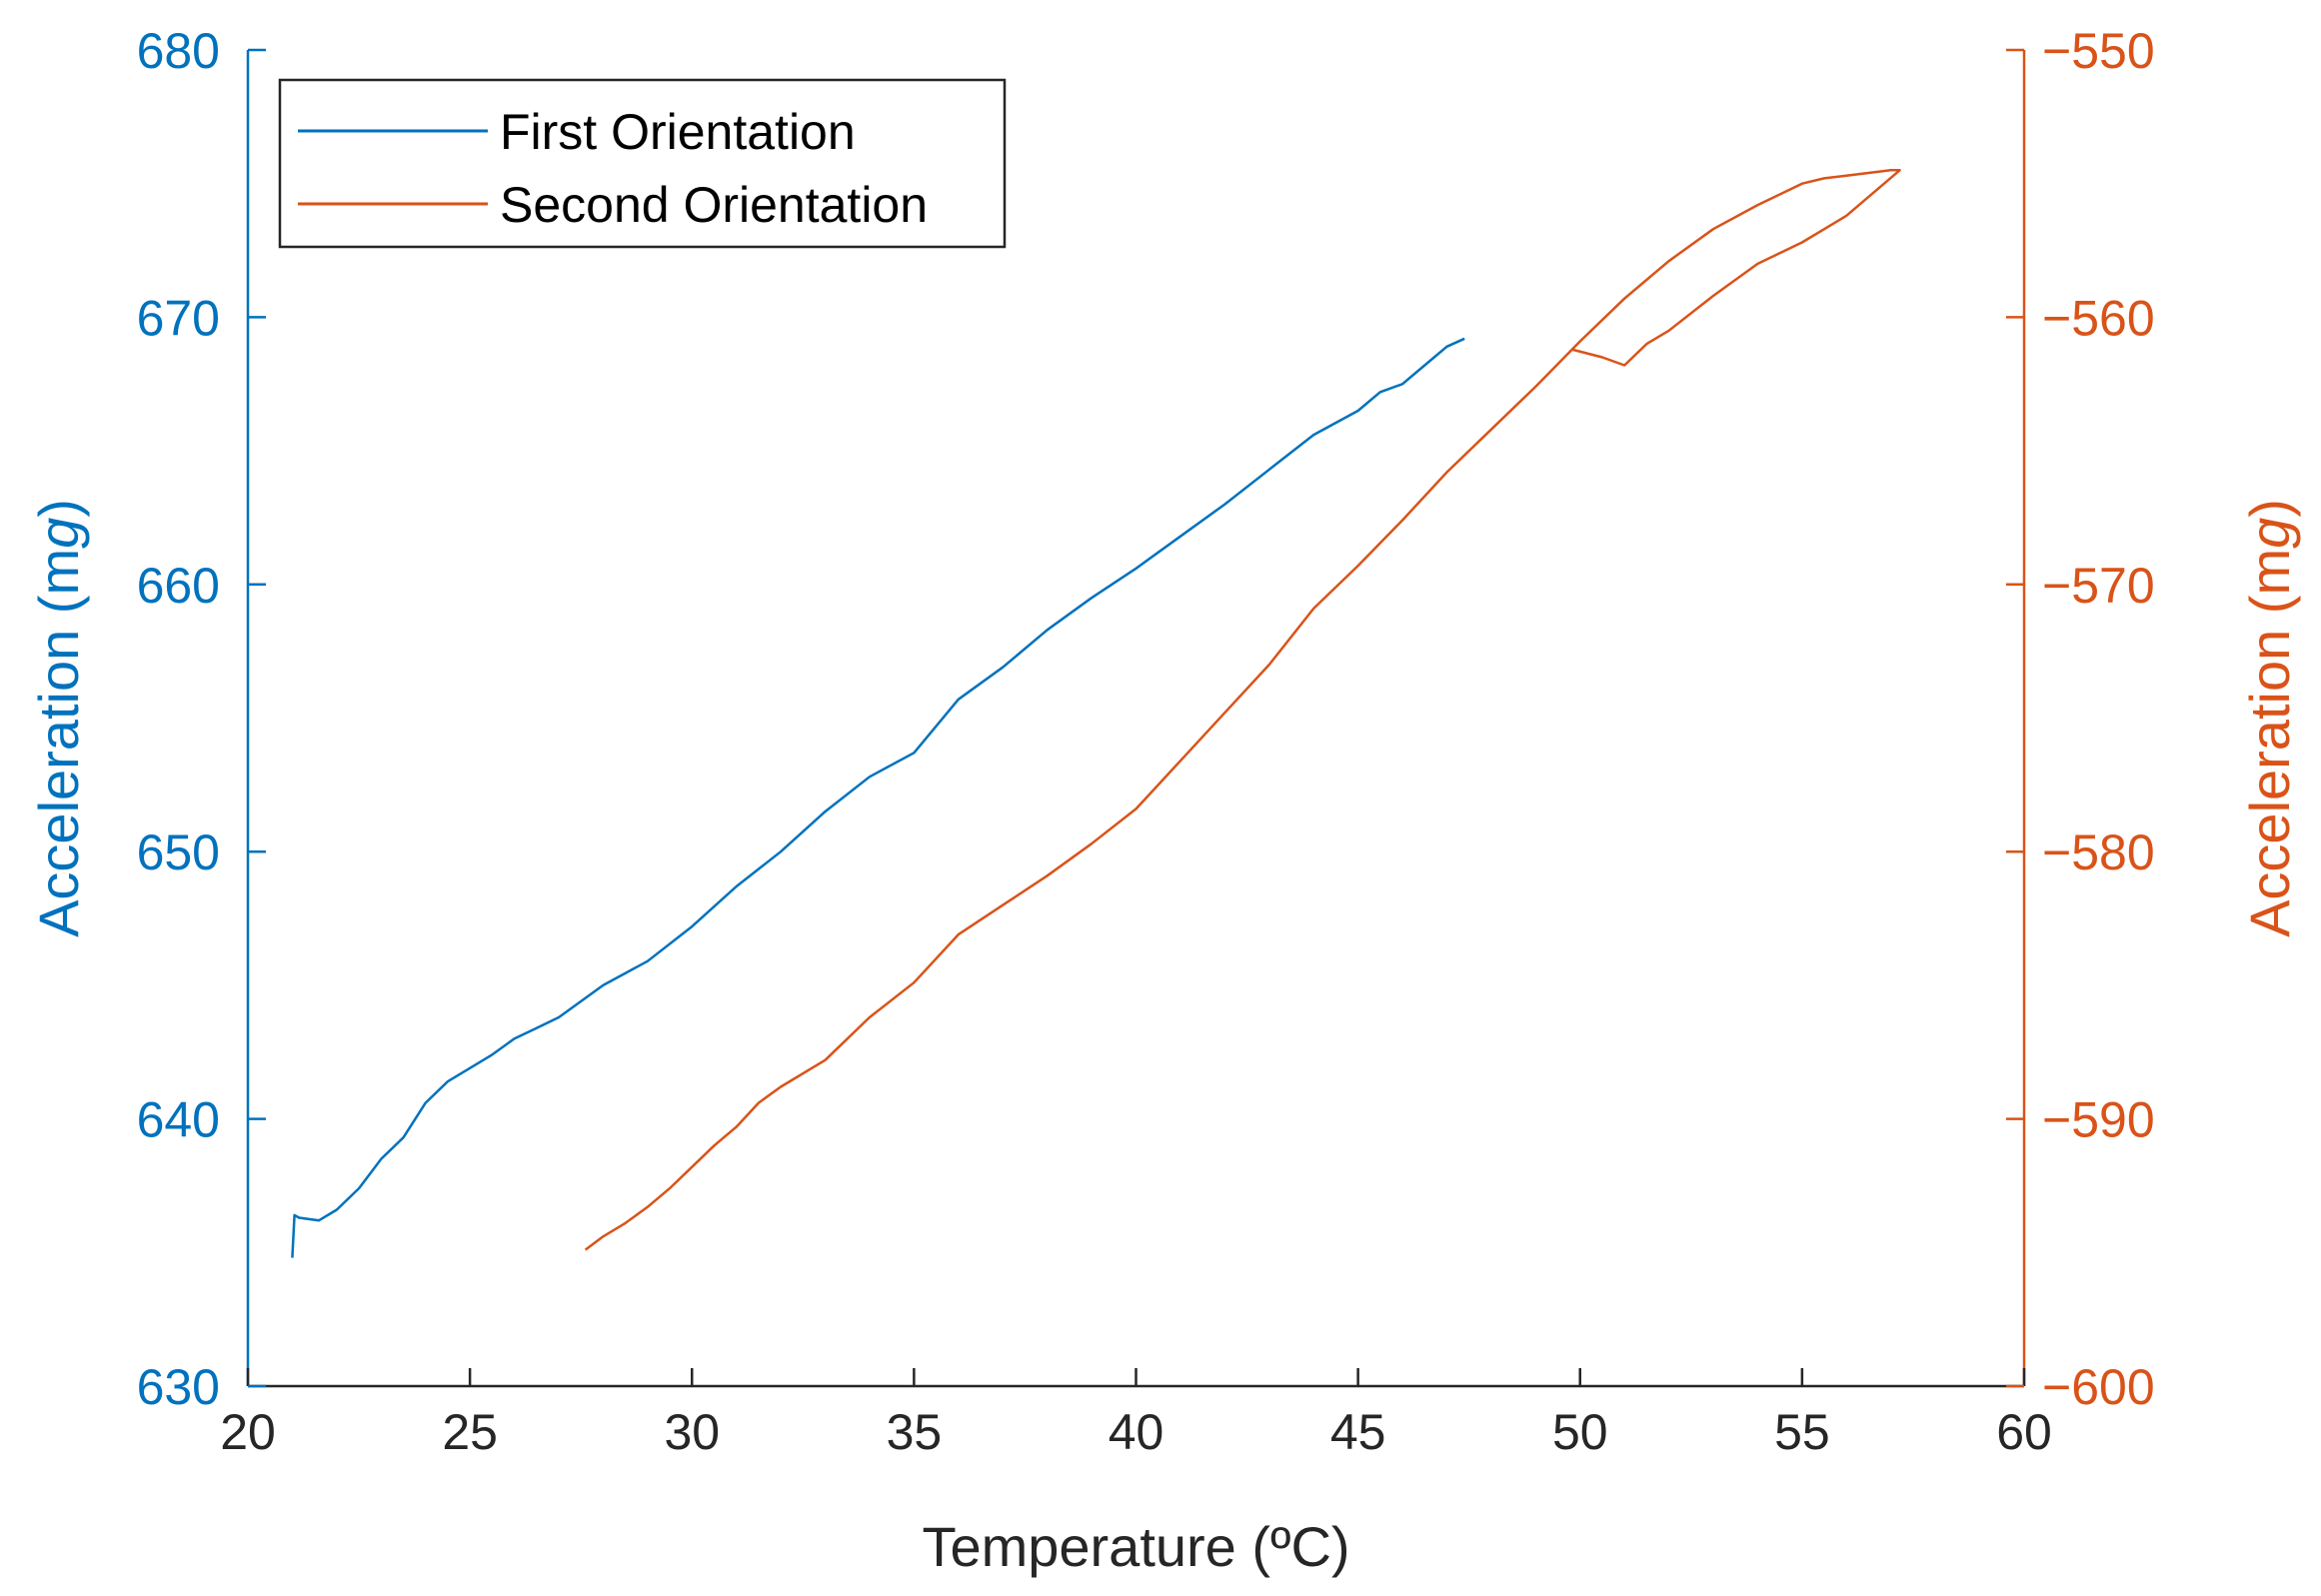 This screenshot has height=1596, width=2321. What do you see at coordinates (2098, 51) in the screenshot?
I see `right-y-tick-label: −550` at bounding box center [2098, 51].